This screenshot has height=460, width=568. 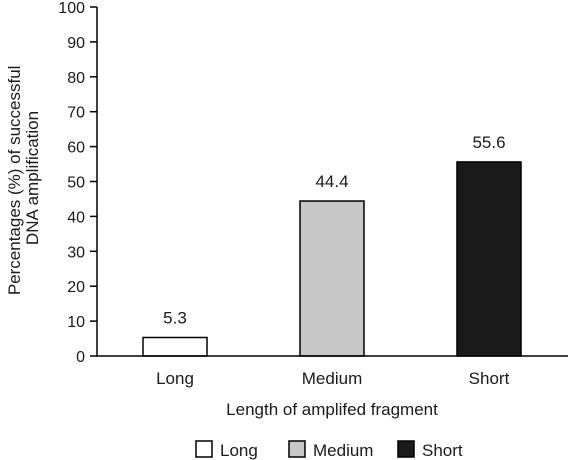 I want to click on y-tick-label: 10, so click(x=76, y=322).